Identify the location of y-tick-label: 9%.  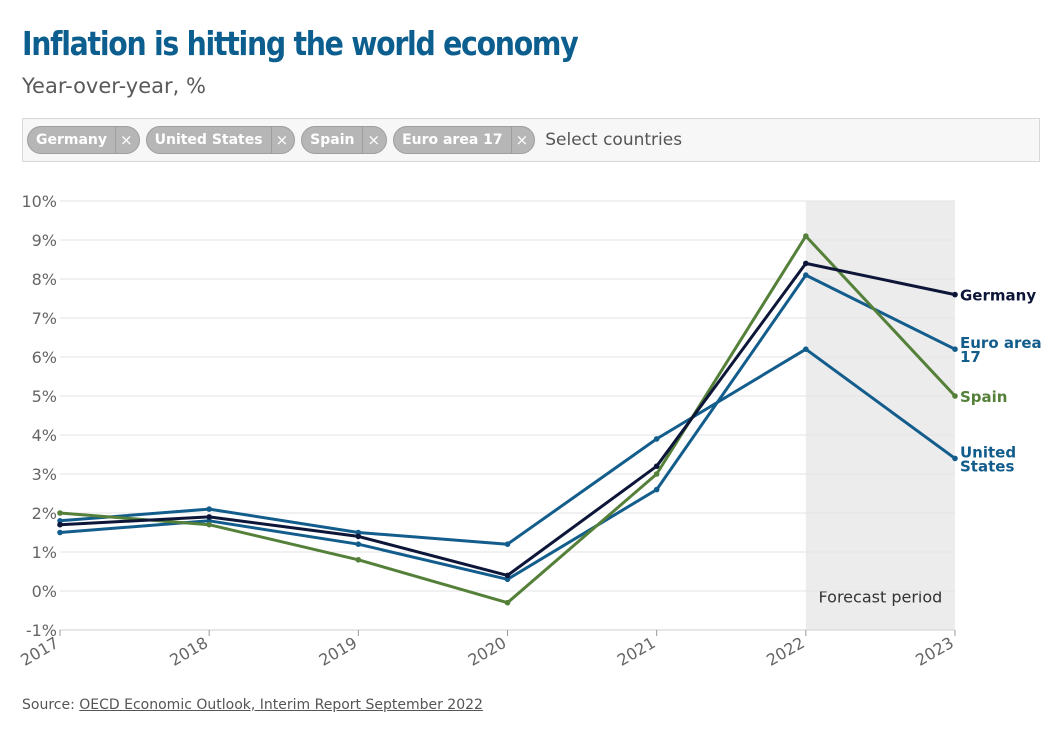
(44, 240).